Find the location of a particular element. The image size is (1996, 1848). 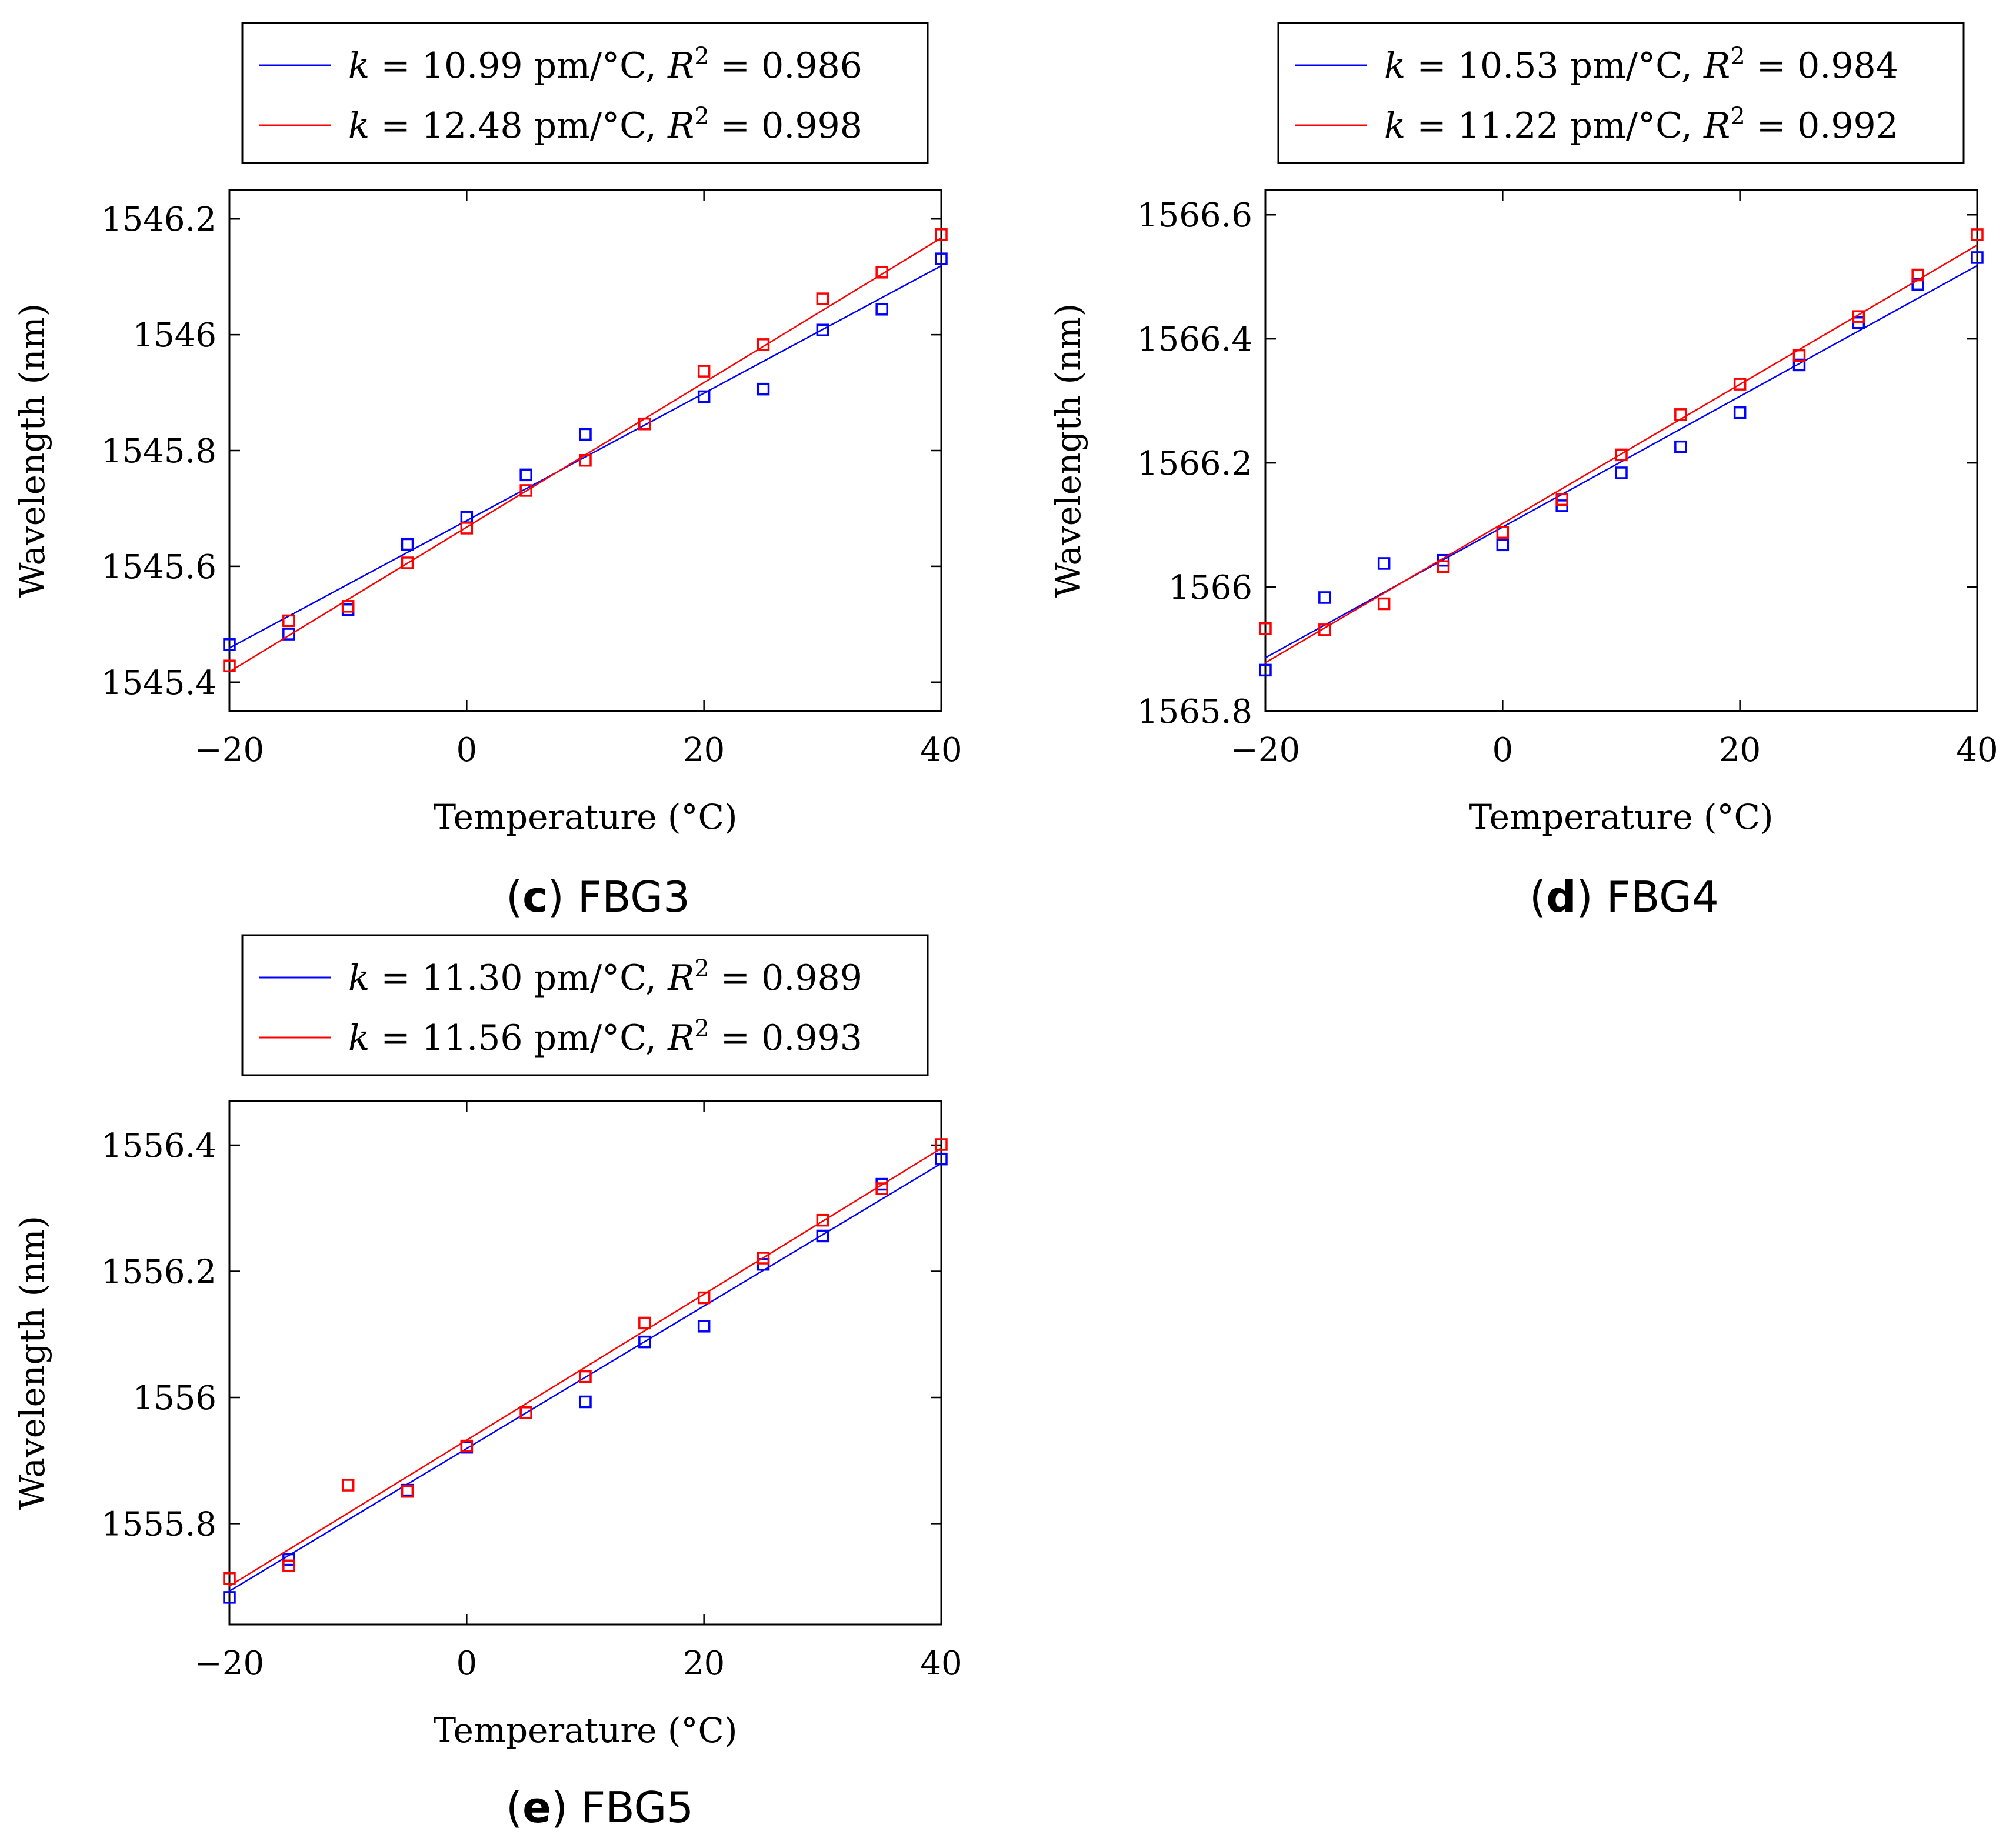

y-tick-label: 1546 is located at coordinates (174, 335).